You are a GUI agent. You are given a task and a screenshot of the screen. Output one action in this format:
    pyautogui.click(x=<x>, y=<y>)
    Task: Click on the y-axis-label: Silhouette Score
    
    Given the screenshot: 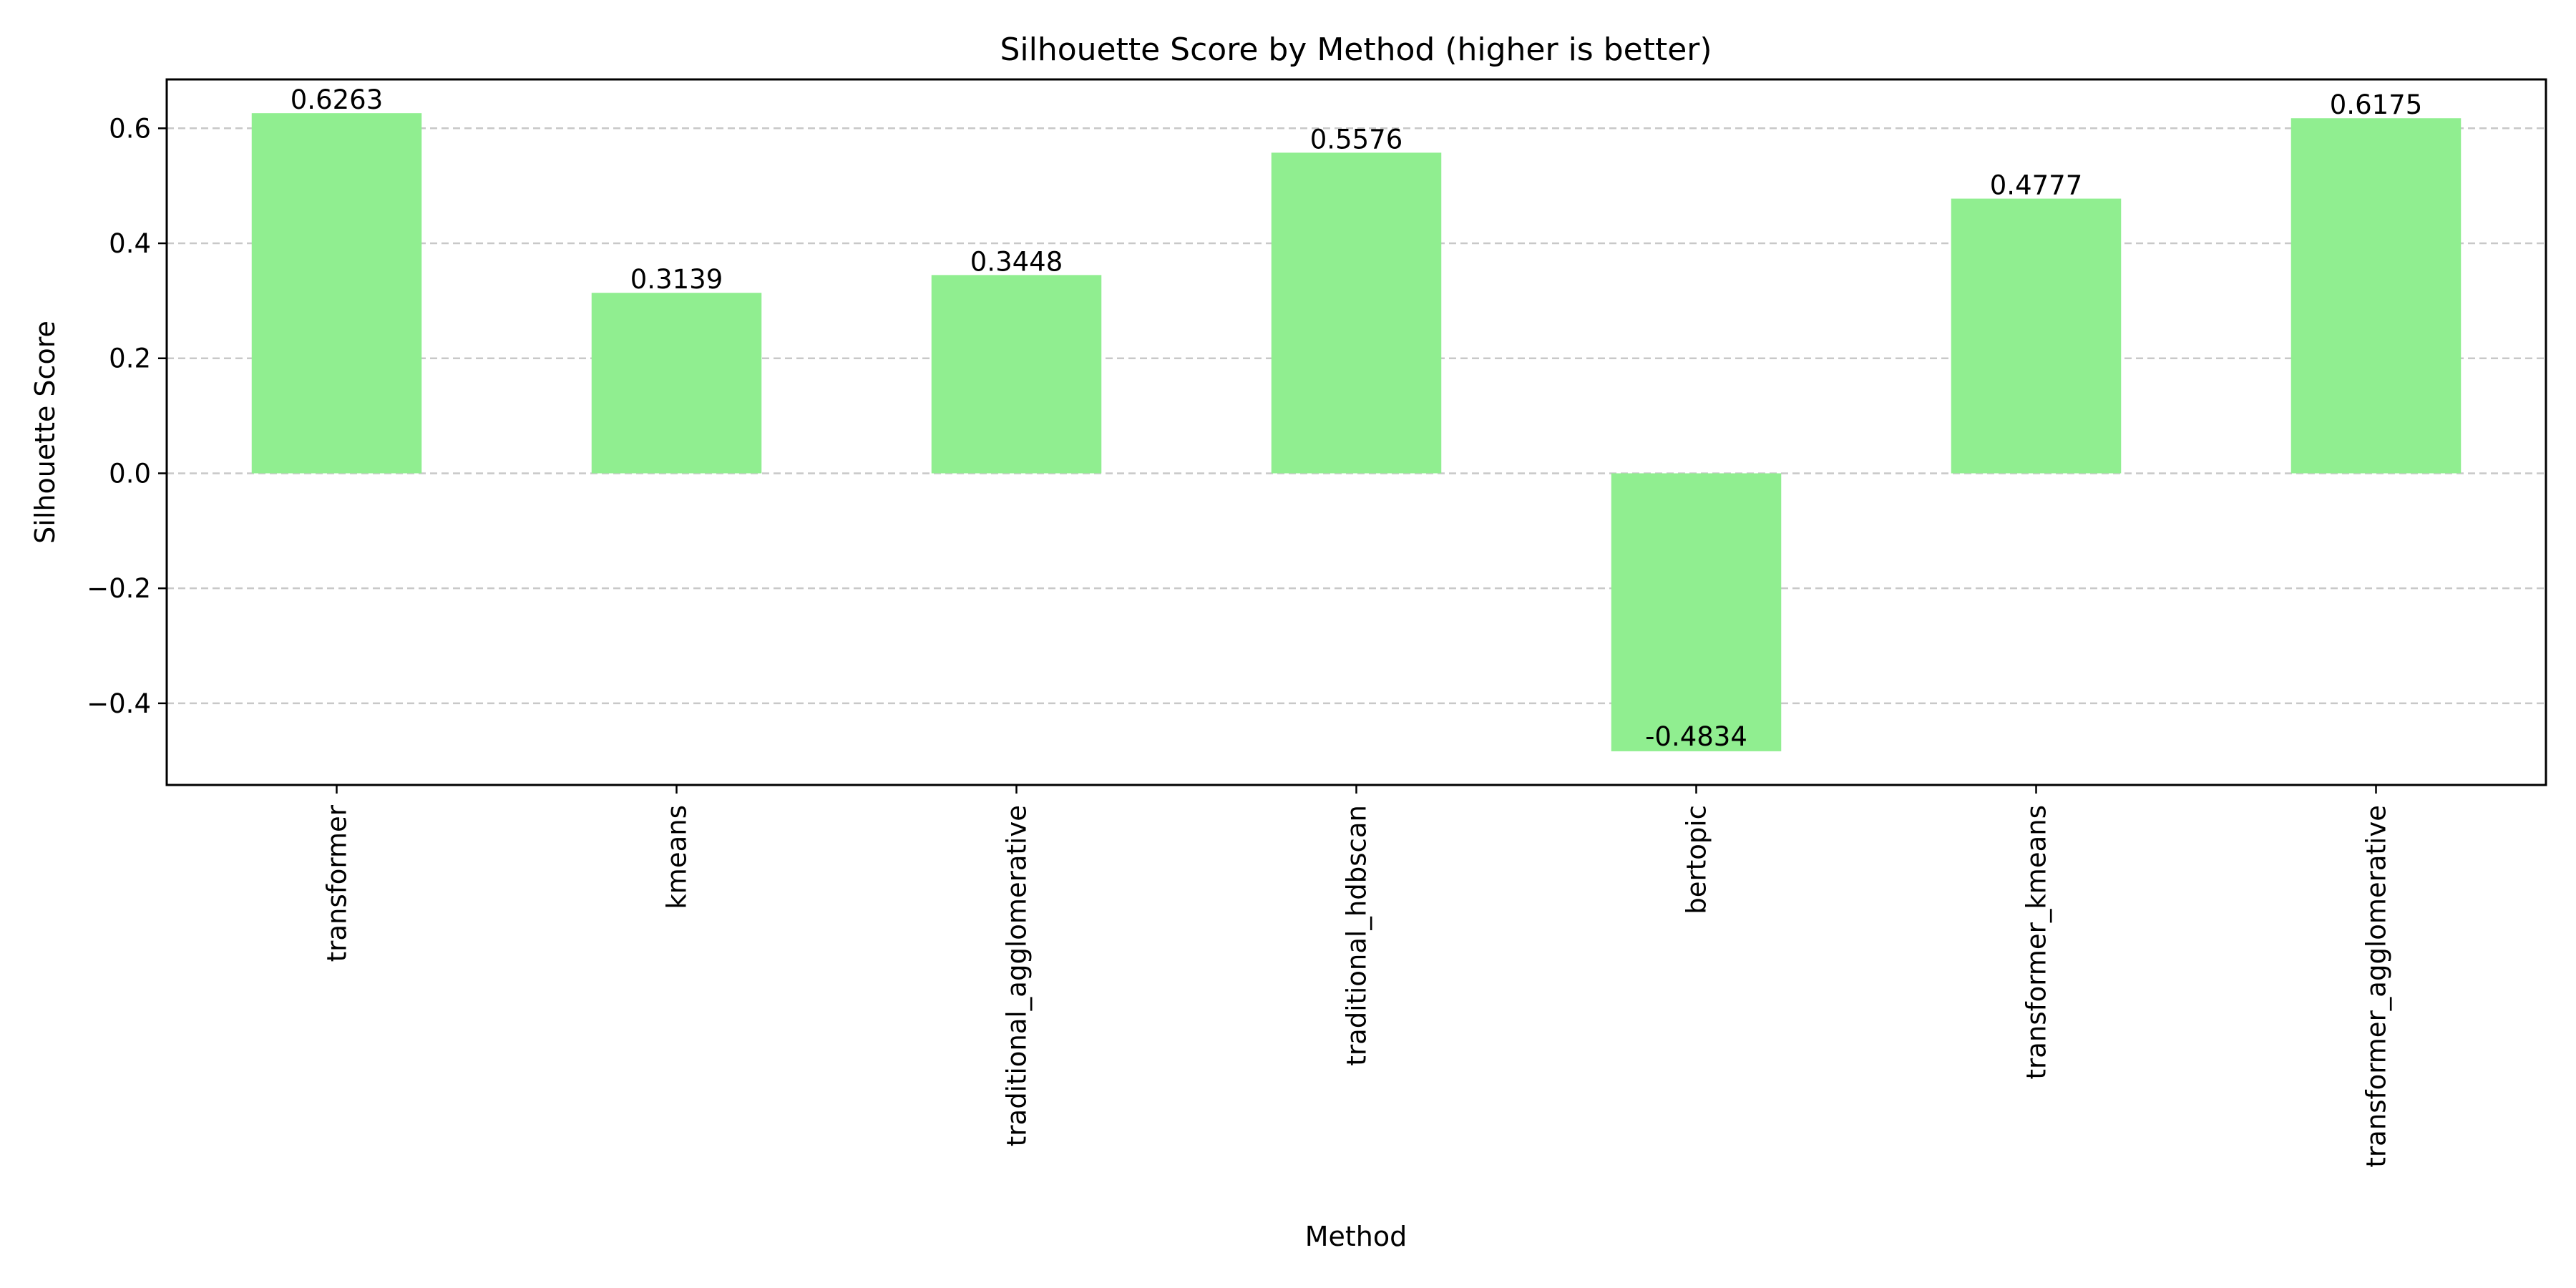 What is the action you would take?
    pyautogui.click(x=45, y=432)
    